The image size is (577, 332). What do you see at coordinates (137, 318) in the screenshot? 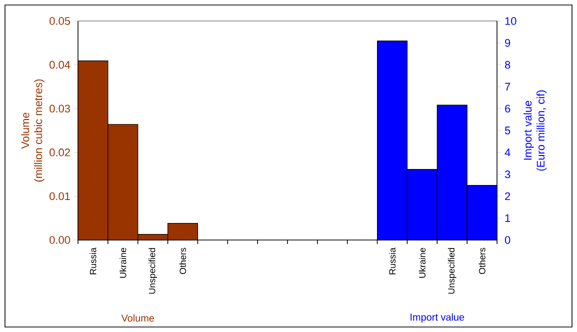
I see `text: Volume` at bounding box center [137, 318].